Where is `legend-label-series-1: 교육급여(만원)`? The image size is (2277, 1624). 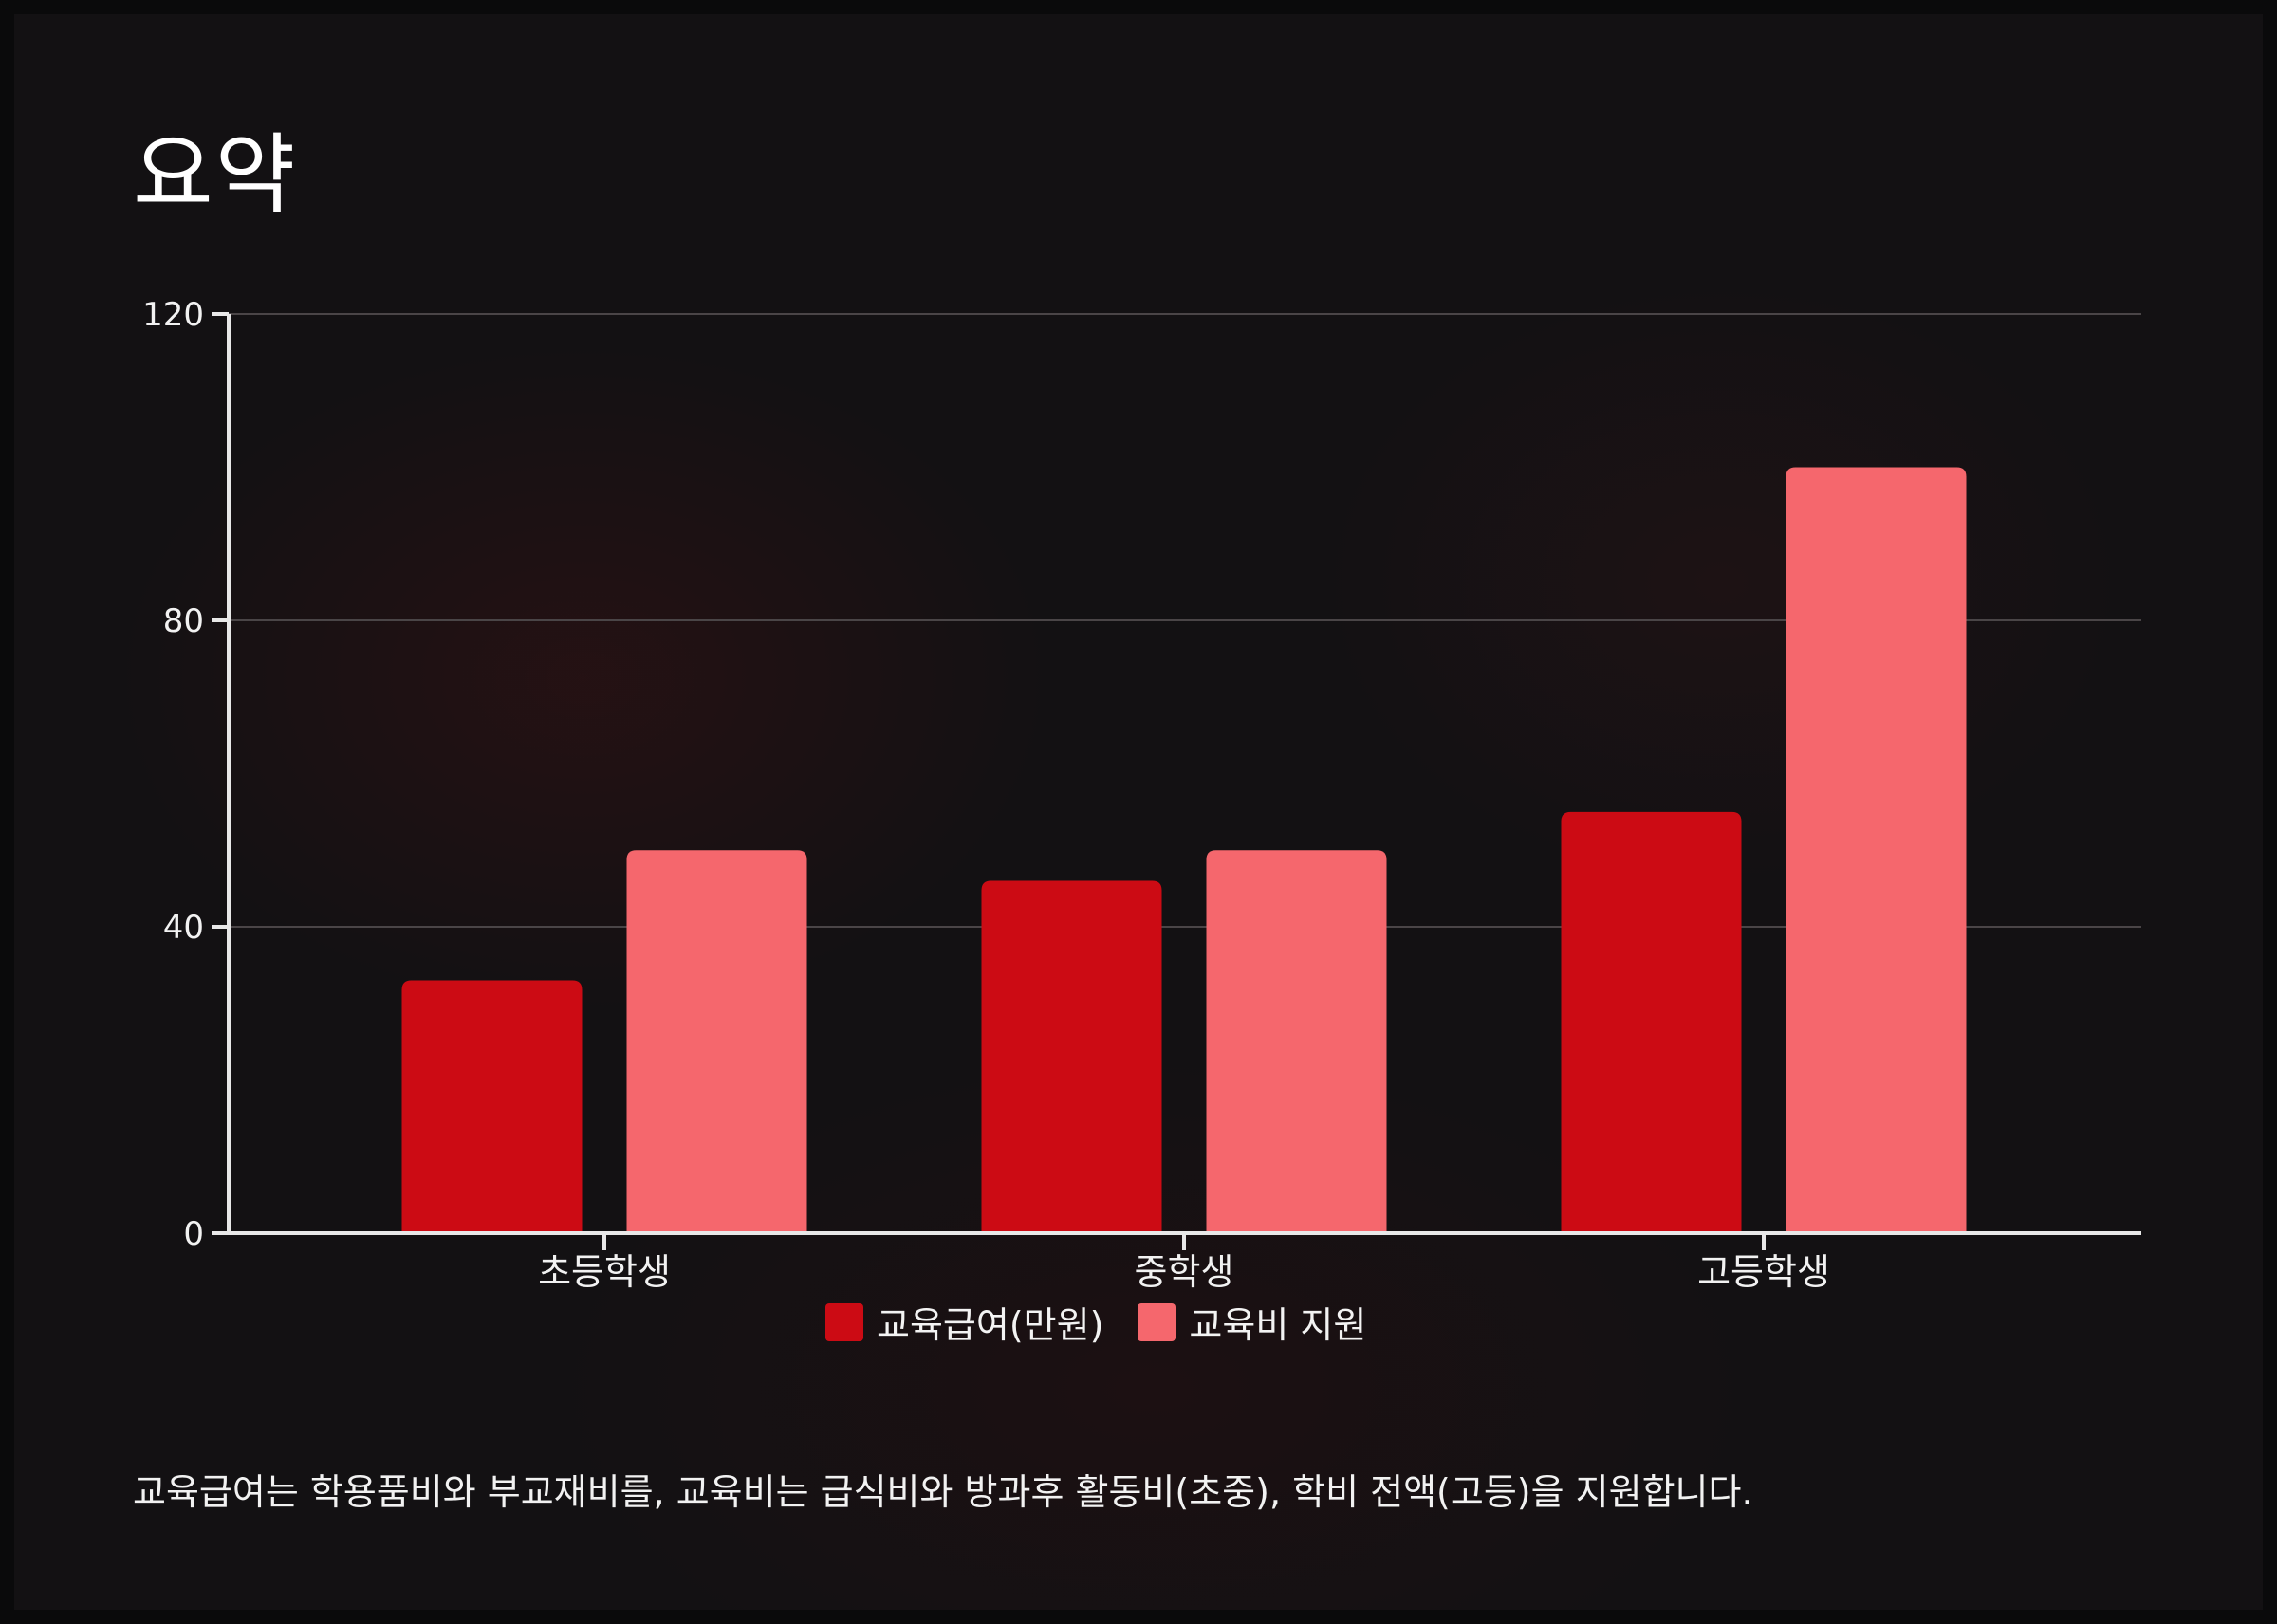 legend-label-series-1: 교육급여(만원) is located at coordinates (991, 1325).